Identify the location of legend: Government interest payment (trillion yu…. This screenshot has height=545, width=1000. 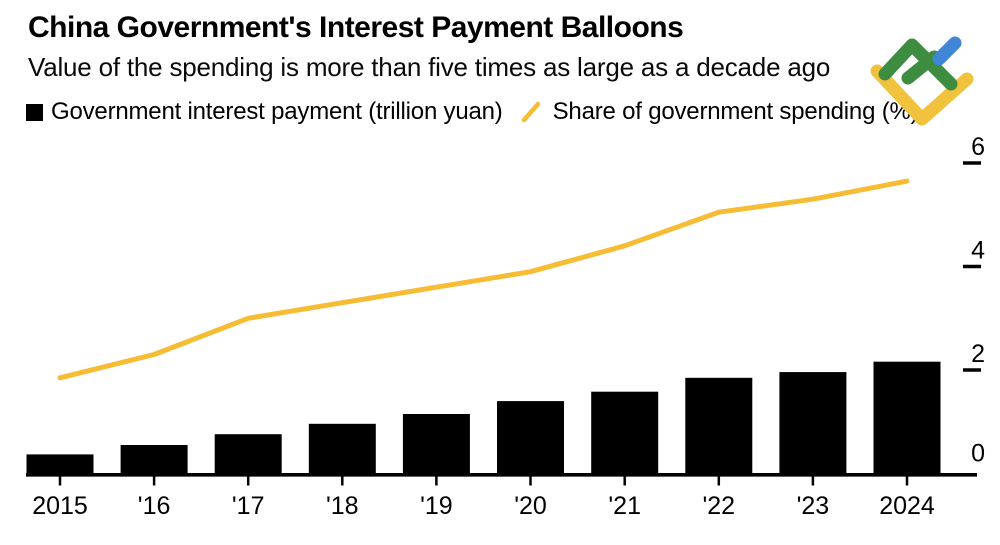
(472, 112).